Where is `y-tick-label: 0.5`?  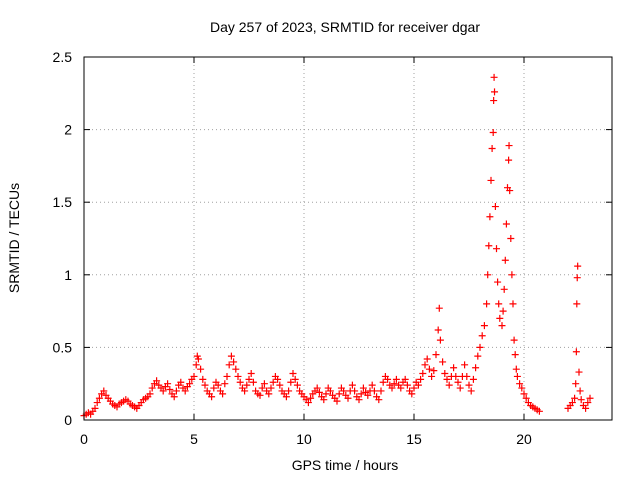
y-tick-label: 0.5 is located at coordinates (63, 347).